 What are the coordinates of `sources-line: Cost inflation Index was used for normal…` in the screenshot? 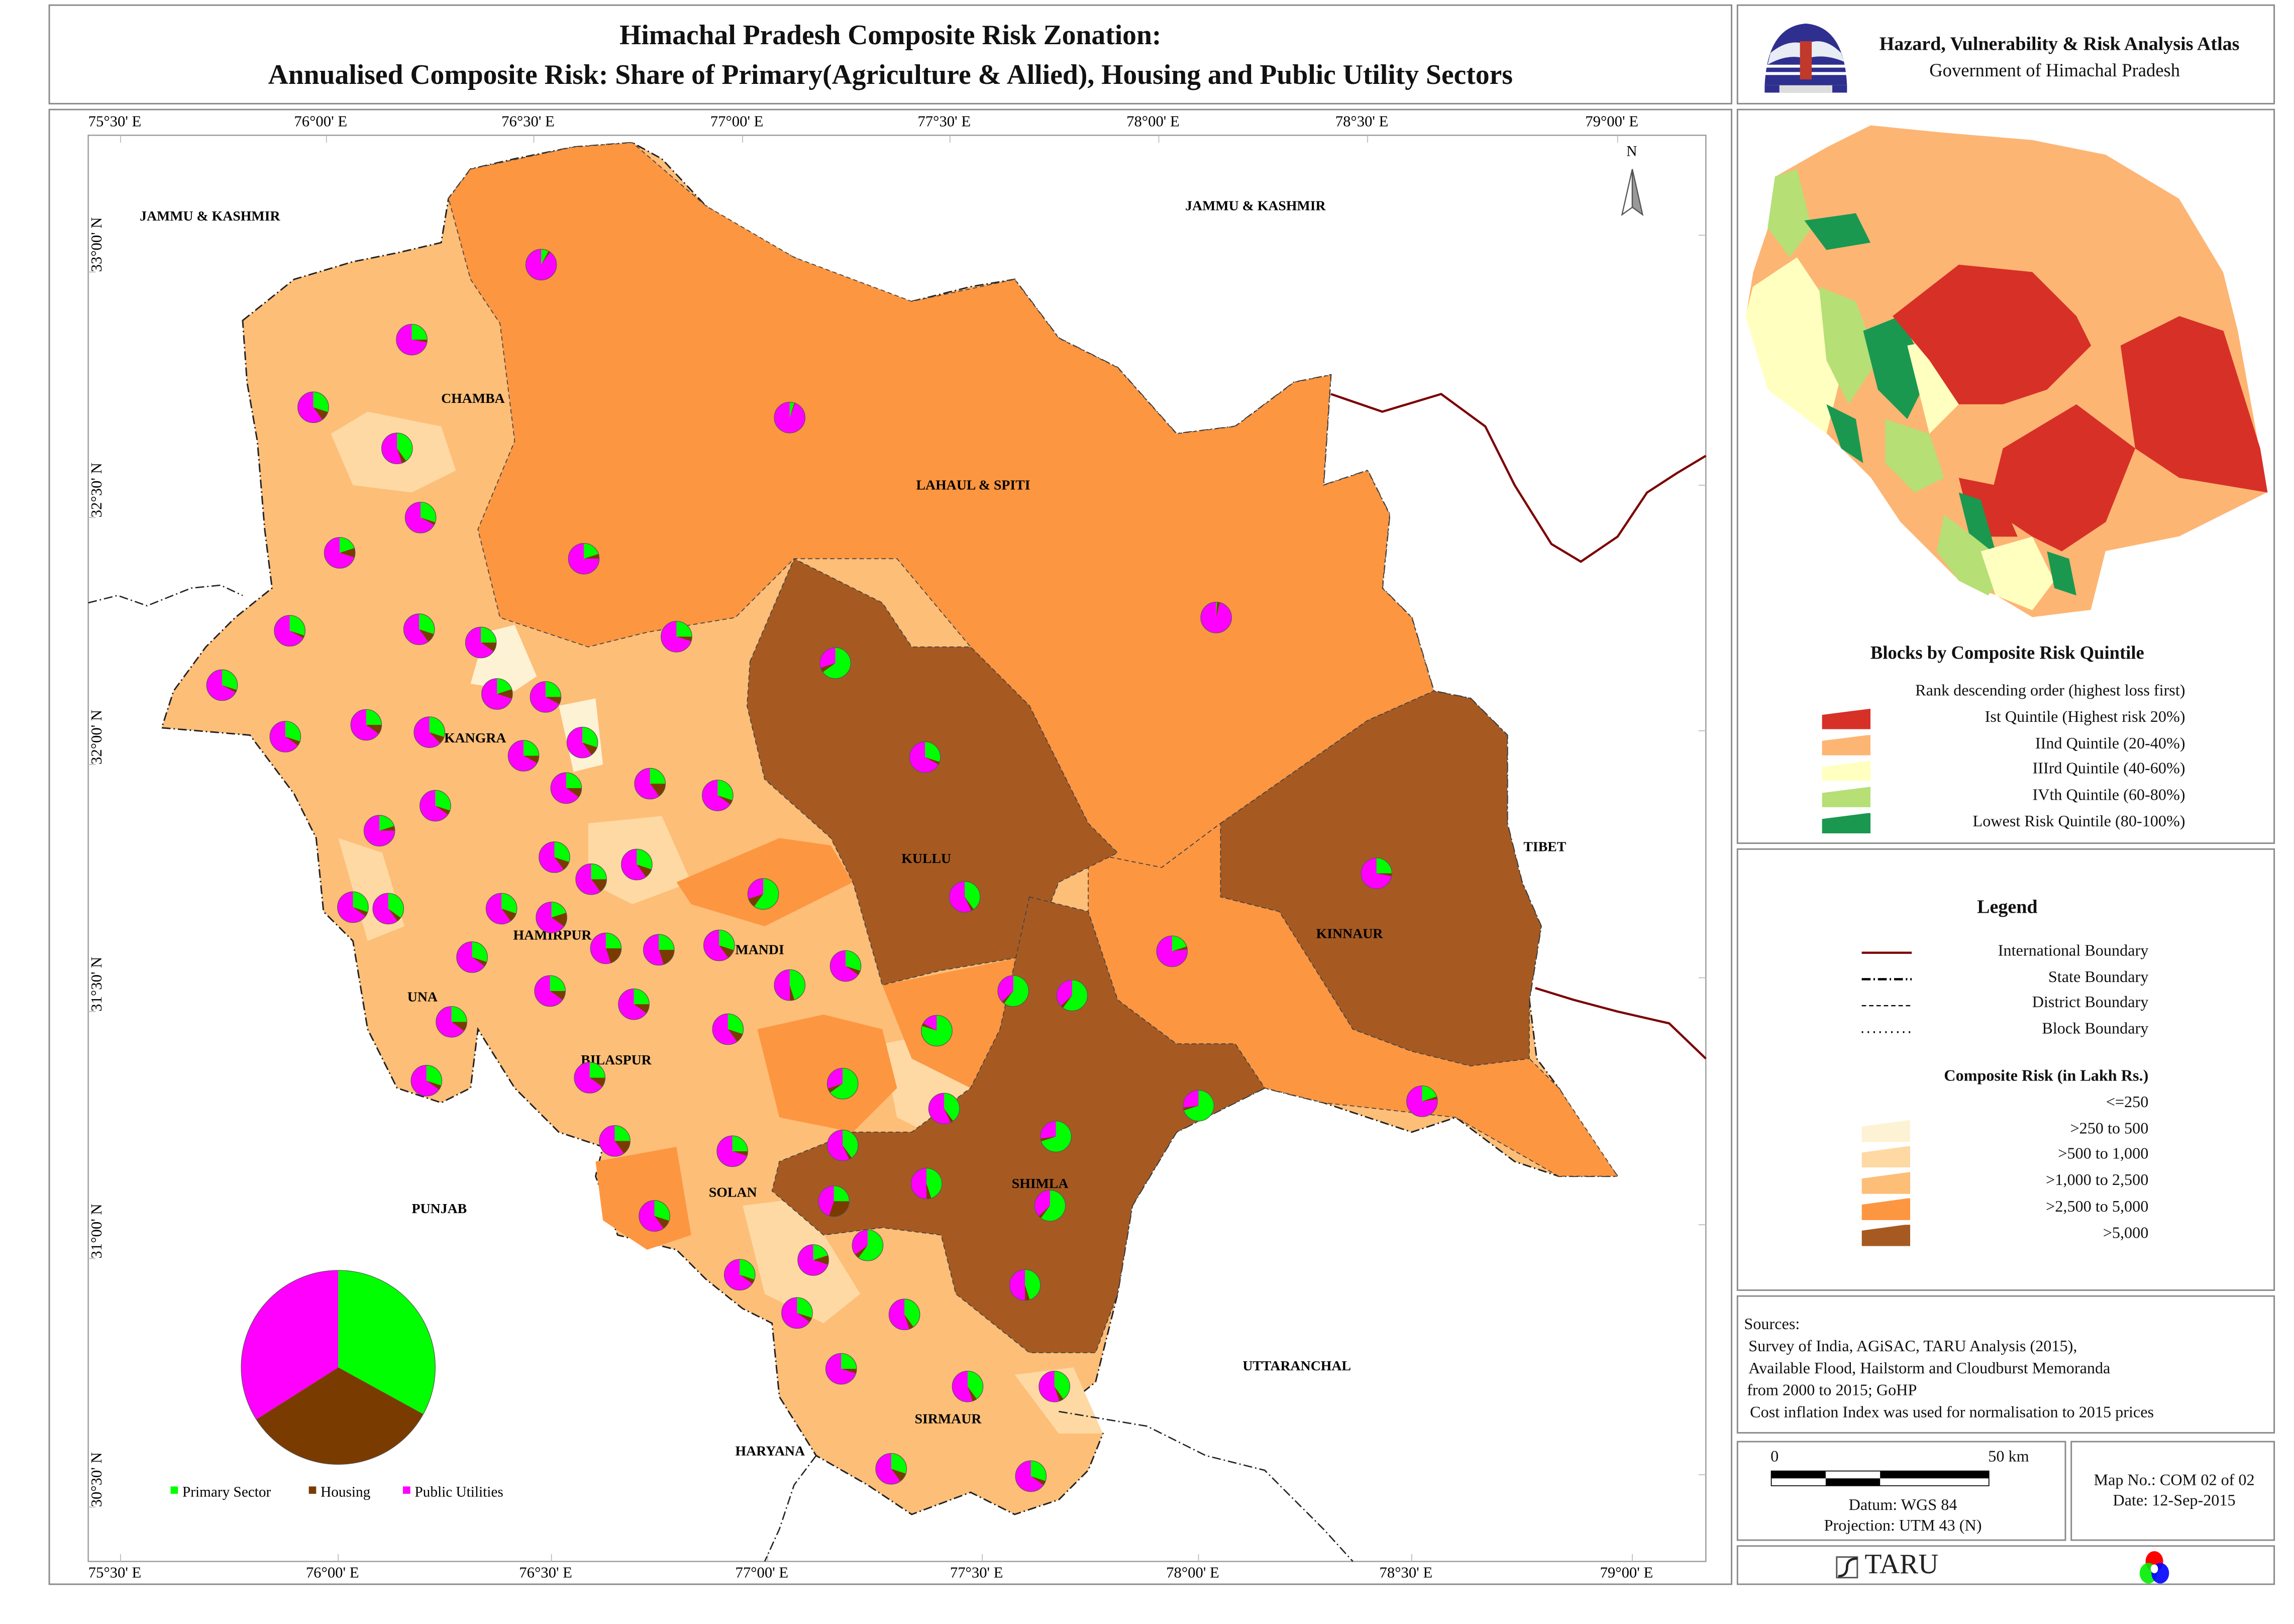 It's located at (1952, 1413).